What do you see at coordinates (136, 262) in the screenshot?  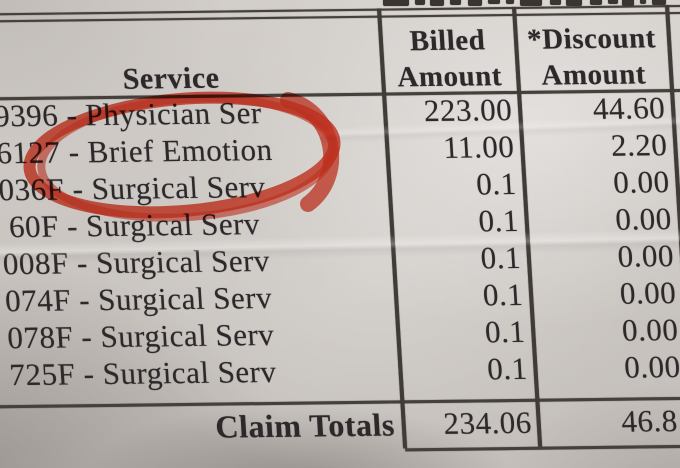 I see `service-cell: 008F - Surgical Serv` at bounding box center [136, 262].